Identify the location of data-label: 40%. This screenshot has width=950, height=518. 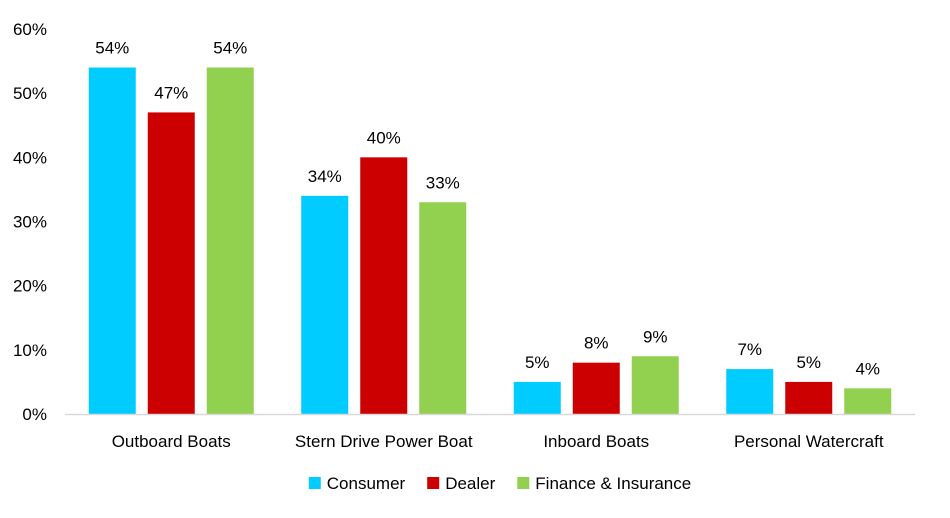
(384, 137).